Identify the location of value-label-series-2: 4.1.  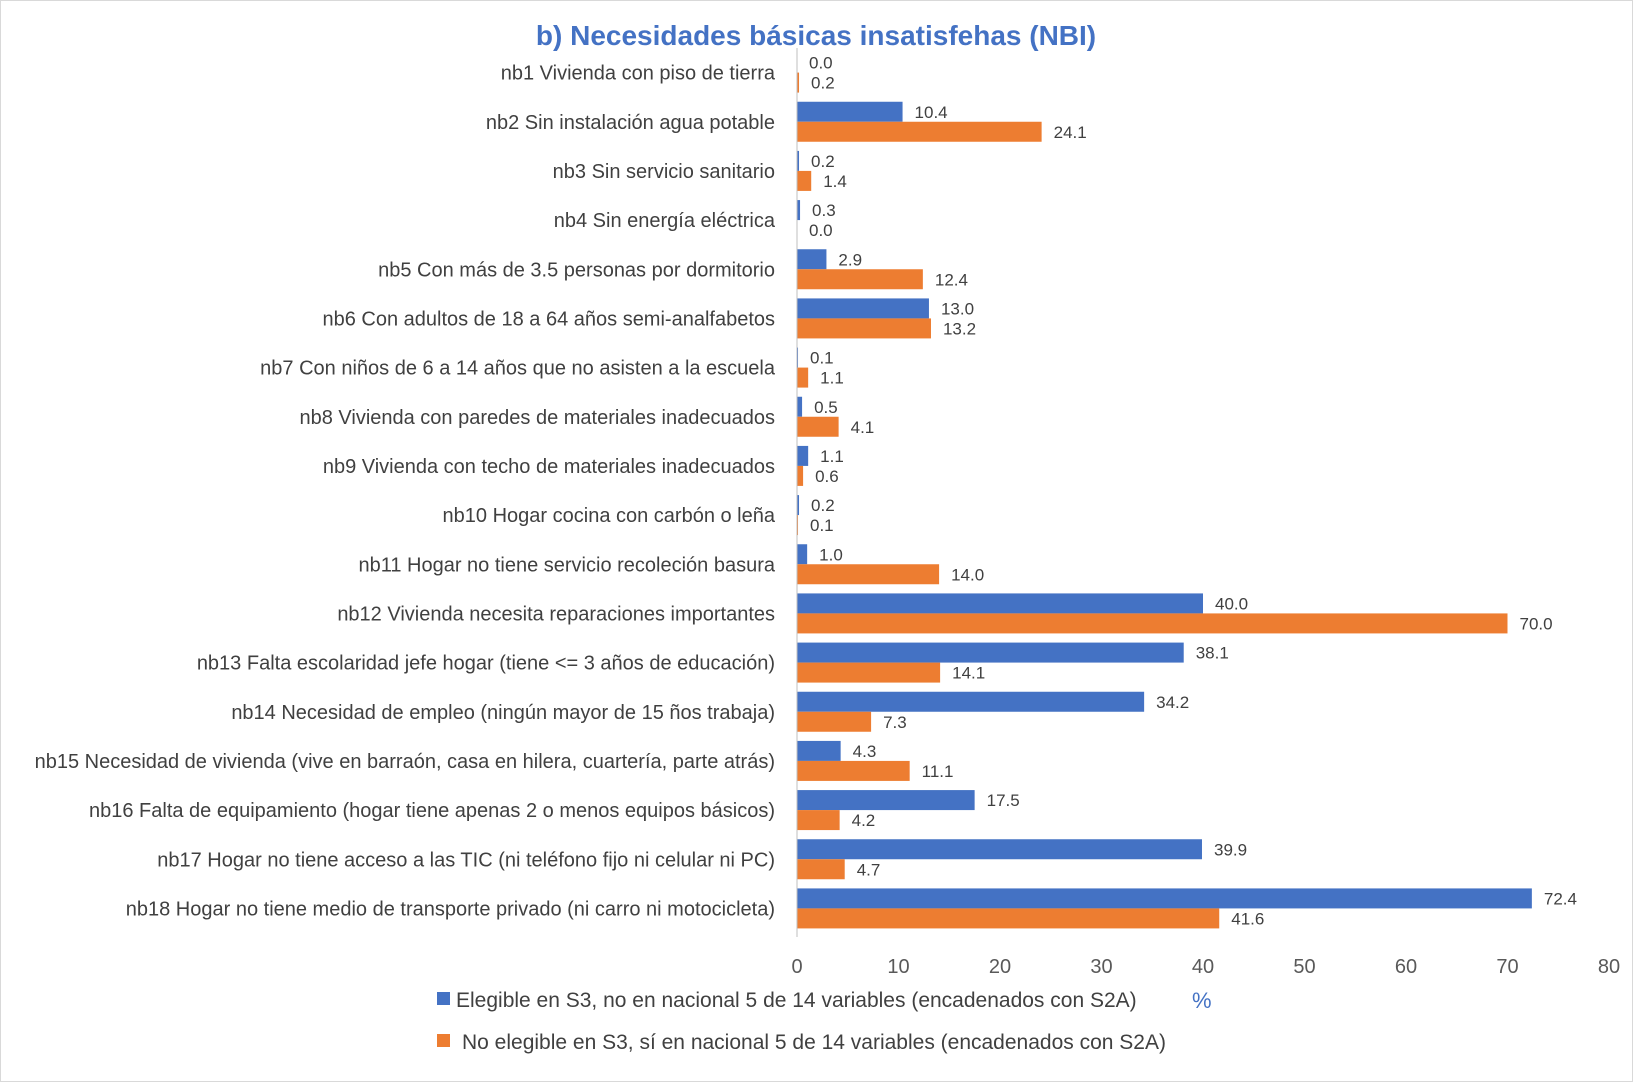
(863, 427).